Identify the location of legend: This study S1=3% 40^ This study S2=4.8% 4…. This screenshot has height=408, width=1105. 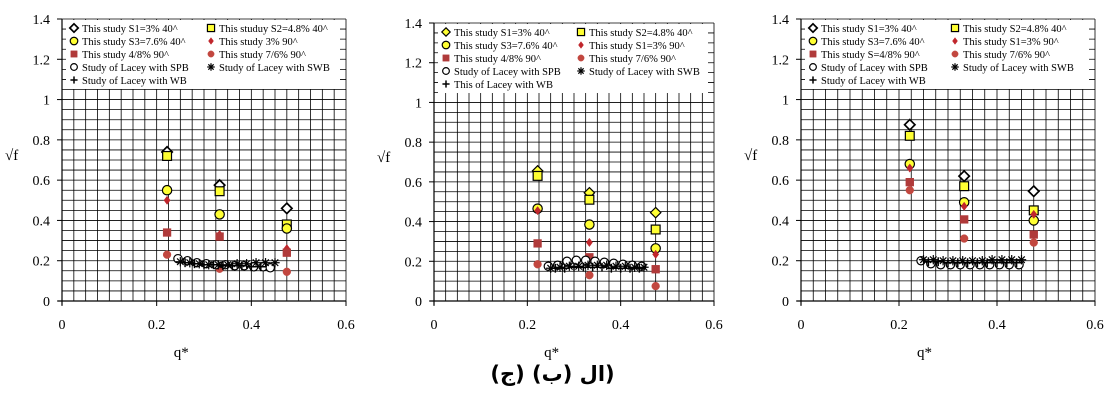
(947, 54).